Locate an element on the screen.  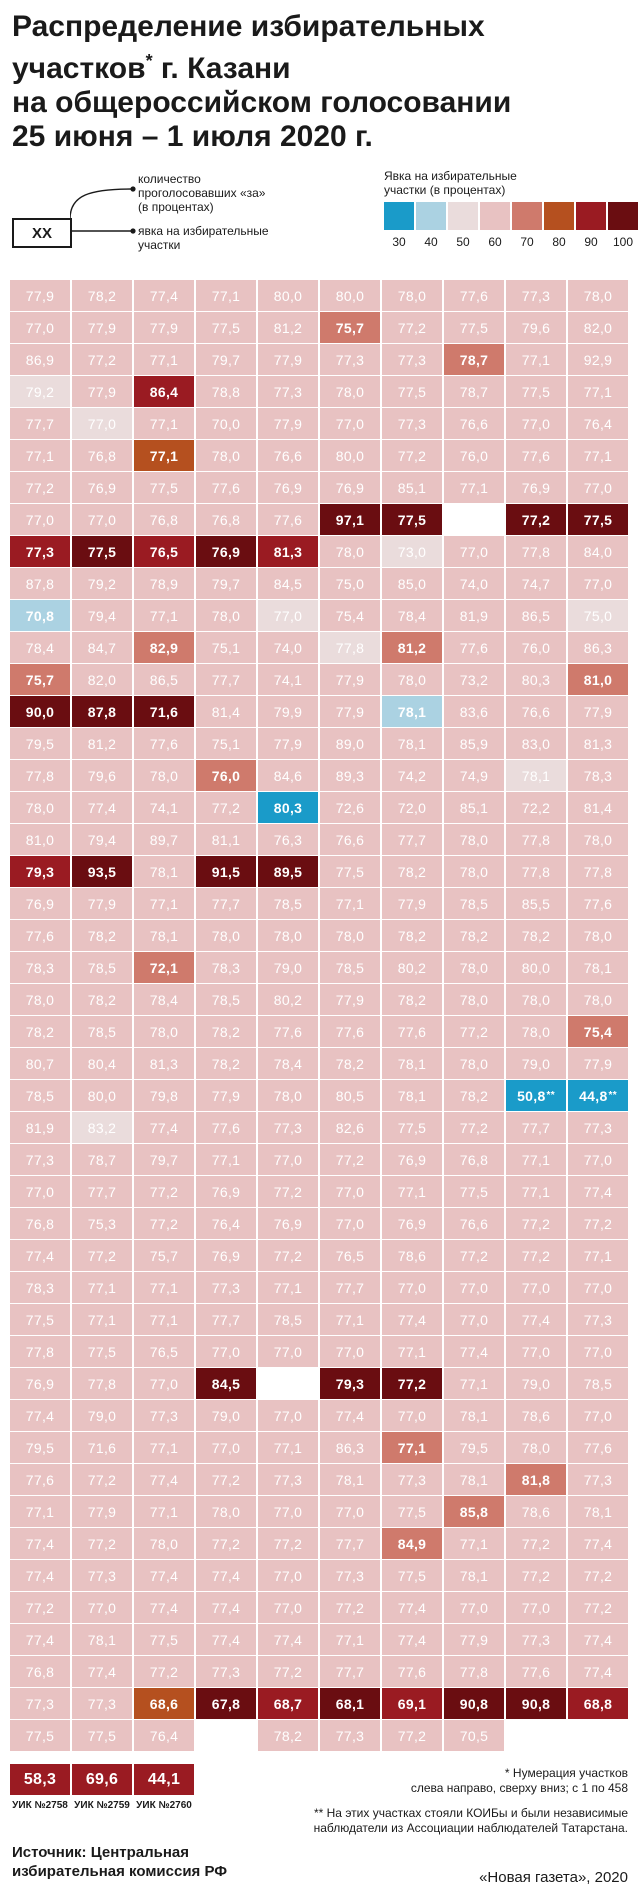
station-cell: 74,9 is located at coordinates (474, 775).